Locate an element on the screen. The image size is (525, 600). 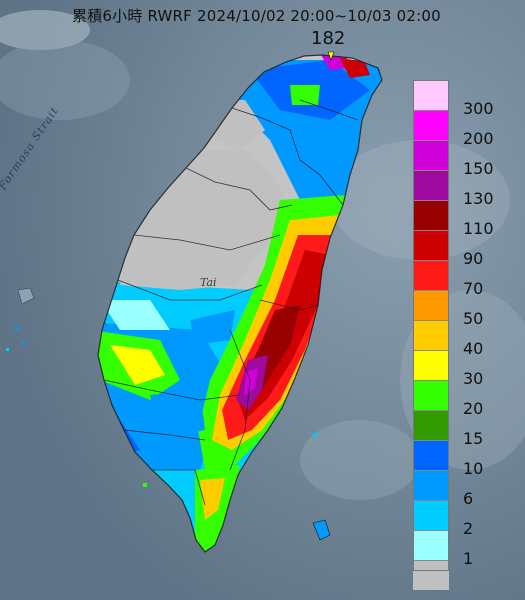
legend-level: 90 is located at coordinates (466, 249).